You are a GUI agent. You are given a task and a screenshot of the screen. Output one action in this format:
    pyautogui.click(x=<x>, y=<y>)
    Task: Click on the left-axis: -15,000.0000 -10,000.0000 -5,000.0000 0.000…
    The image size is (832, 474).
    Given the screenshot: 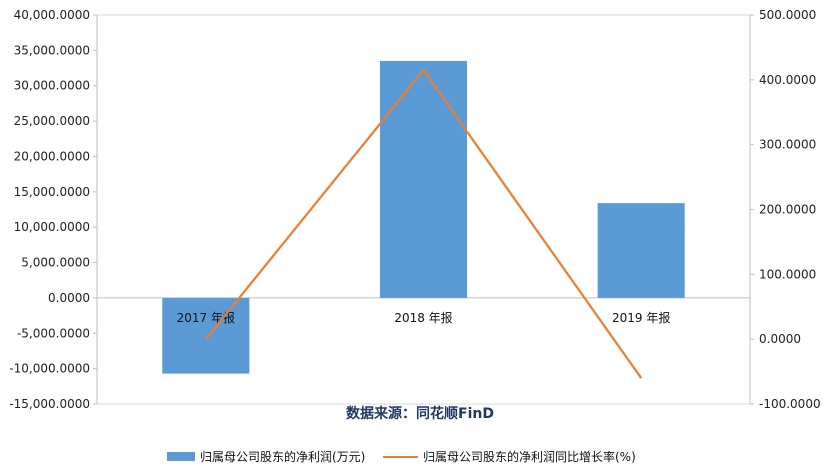 What is the action you would take?
    pyautogui.click(x=53, y=209)
    